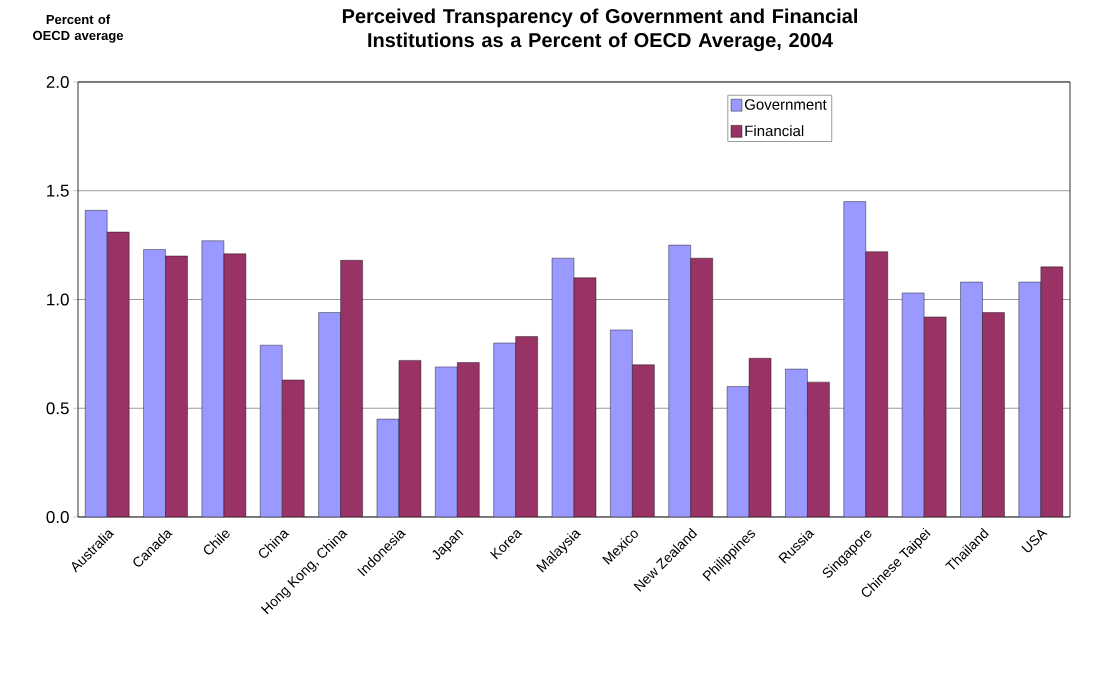 Image resolution: width=1100 pixels, height=673 pixels. What do you see at coordinates (78, 28) in the screenshot?
I see `y-axis-title: Percent of OECD average` at bounding box center [78, 28].